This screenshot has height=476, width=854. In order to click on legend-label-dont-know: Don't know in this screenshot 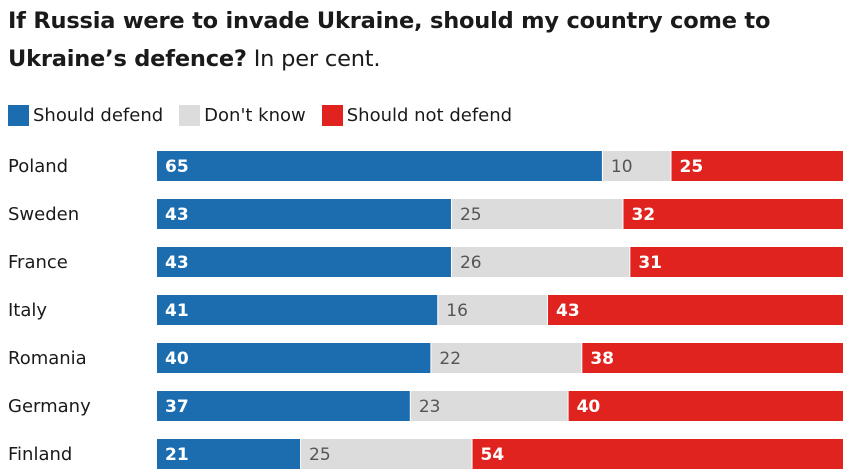, I will do `click(255, 115)`.